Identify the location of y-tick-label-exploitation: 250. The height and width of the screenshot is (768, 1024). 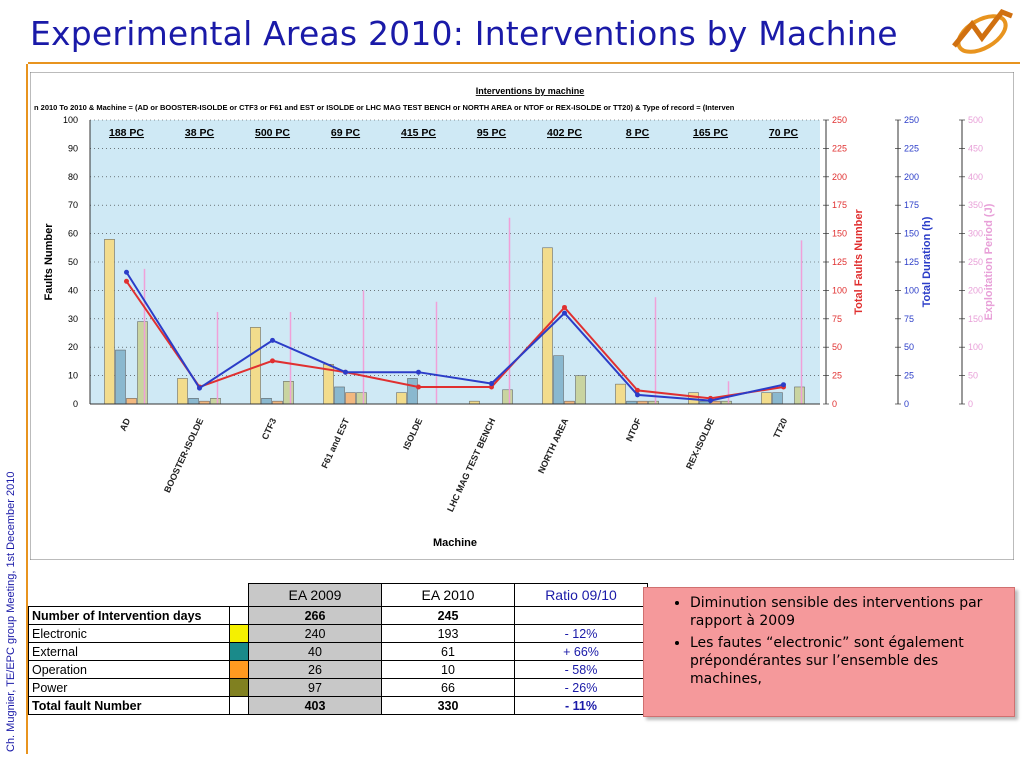
(975, 262).